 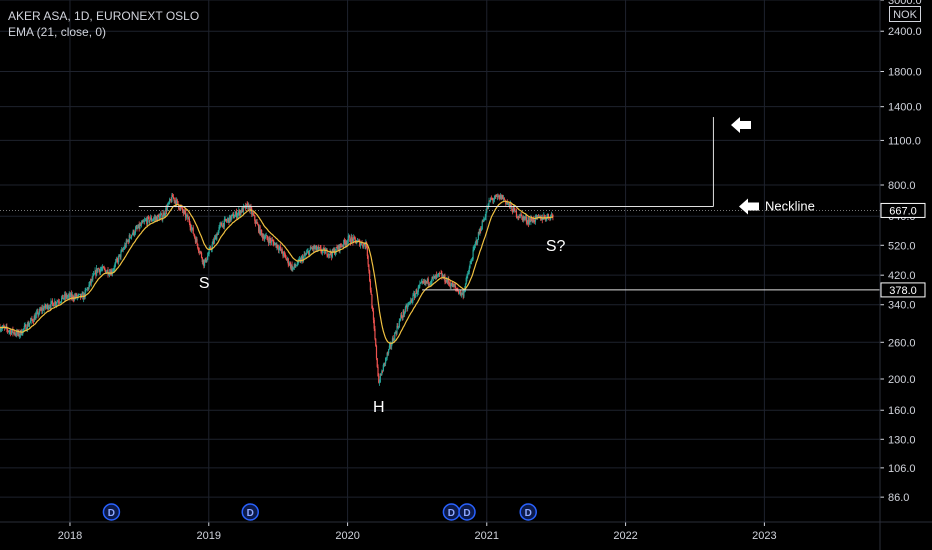 What do you see at coordinates (451, 513) in the screenshot?
I see `dividend-marker-label: D` at bounding box center [451, 513].